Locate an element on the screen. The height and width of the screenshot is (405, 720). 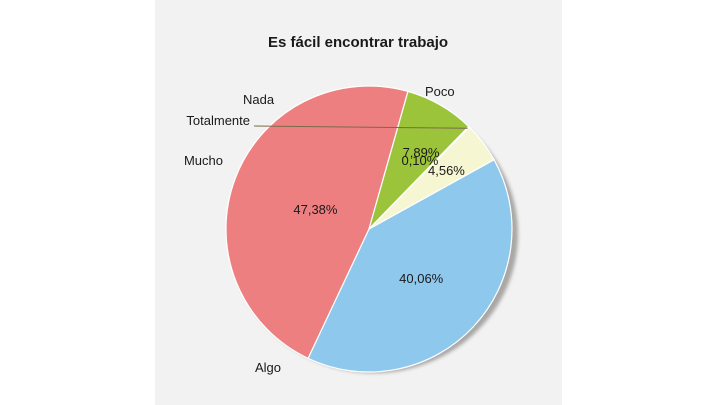
leader-line-totalmente is located at coordinates (360, 127).